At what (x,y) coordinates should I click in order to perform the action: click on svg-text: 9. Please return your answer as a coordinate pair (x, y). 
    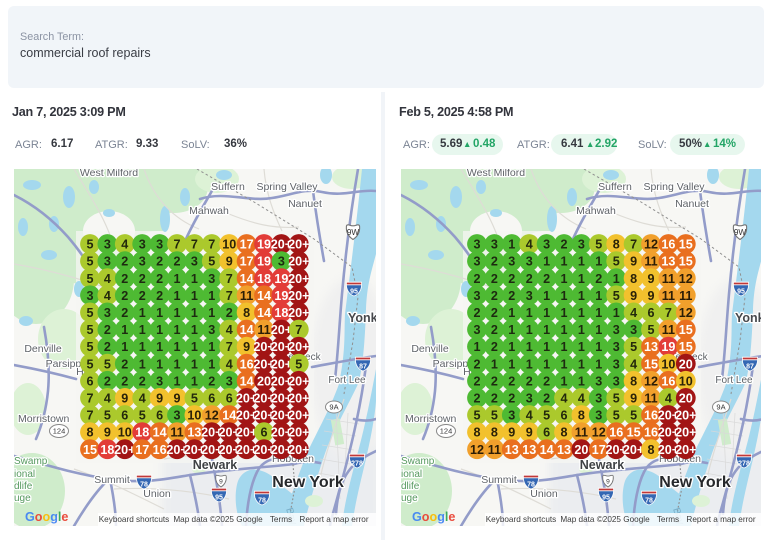
    Looking at the image, I should click on (124, 399).